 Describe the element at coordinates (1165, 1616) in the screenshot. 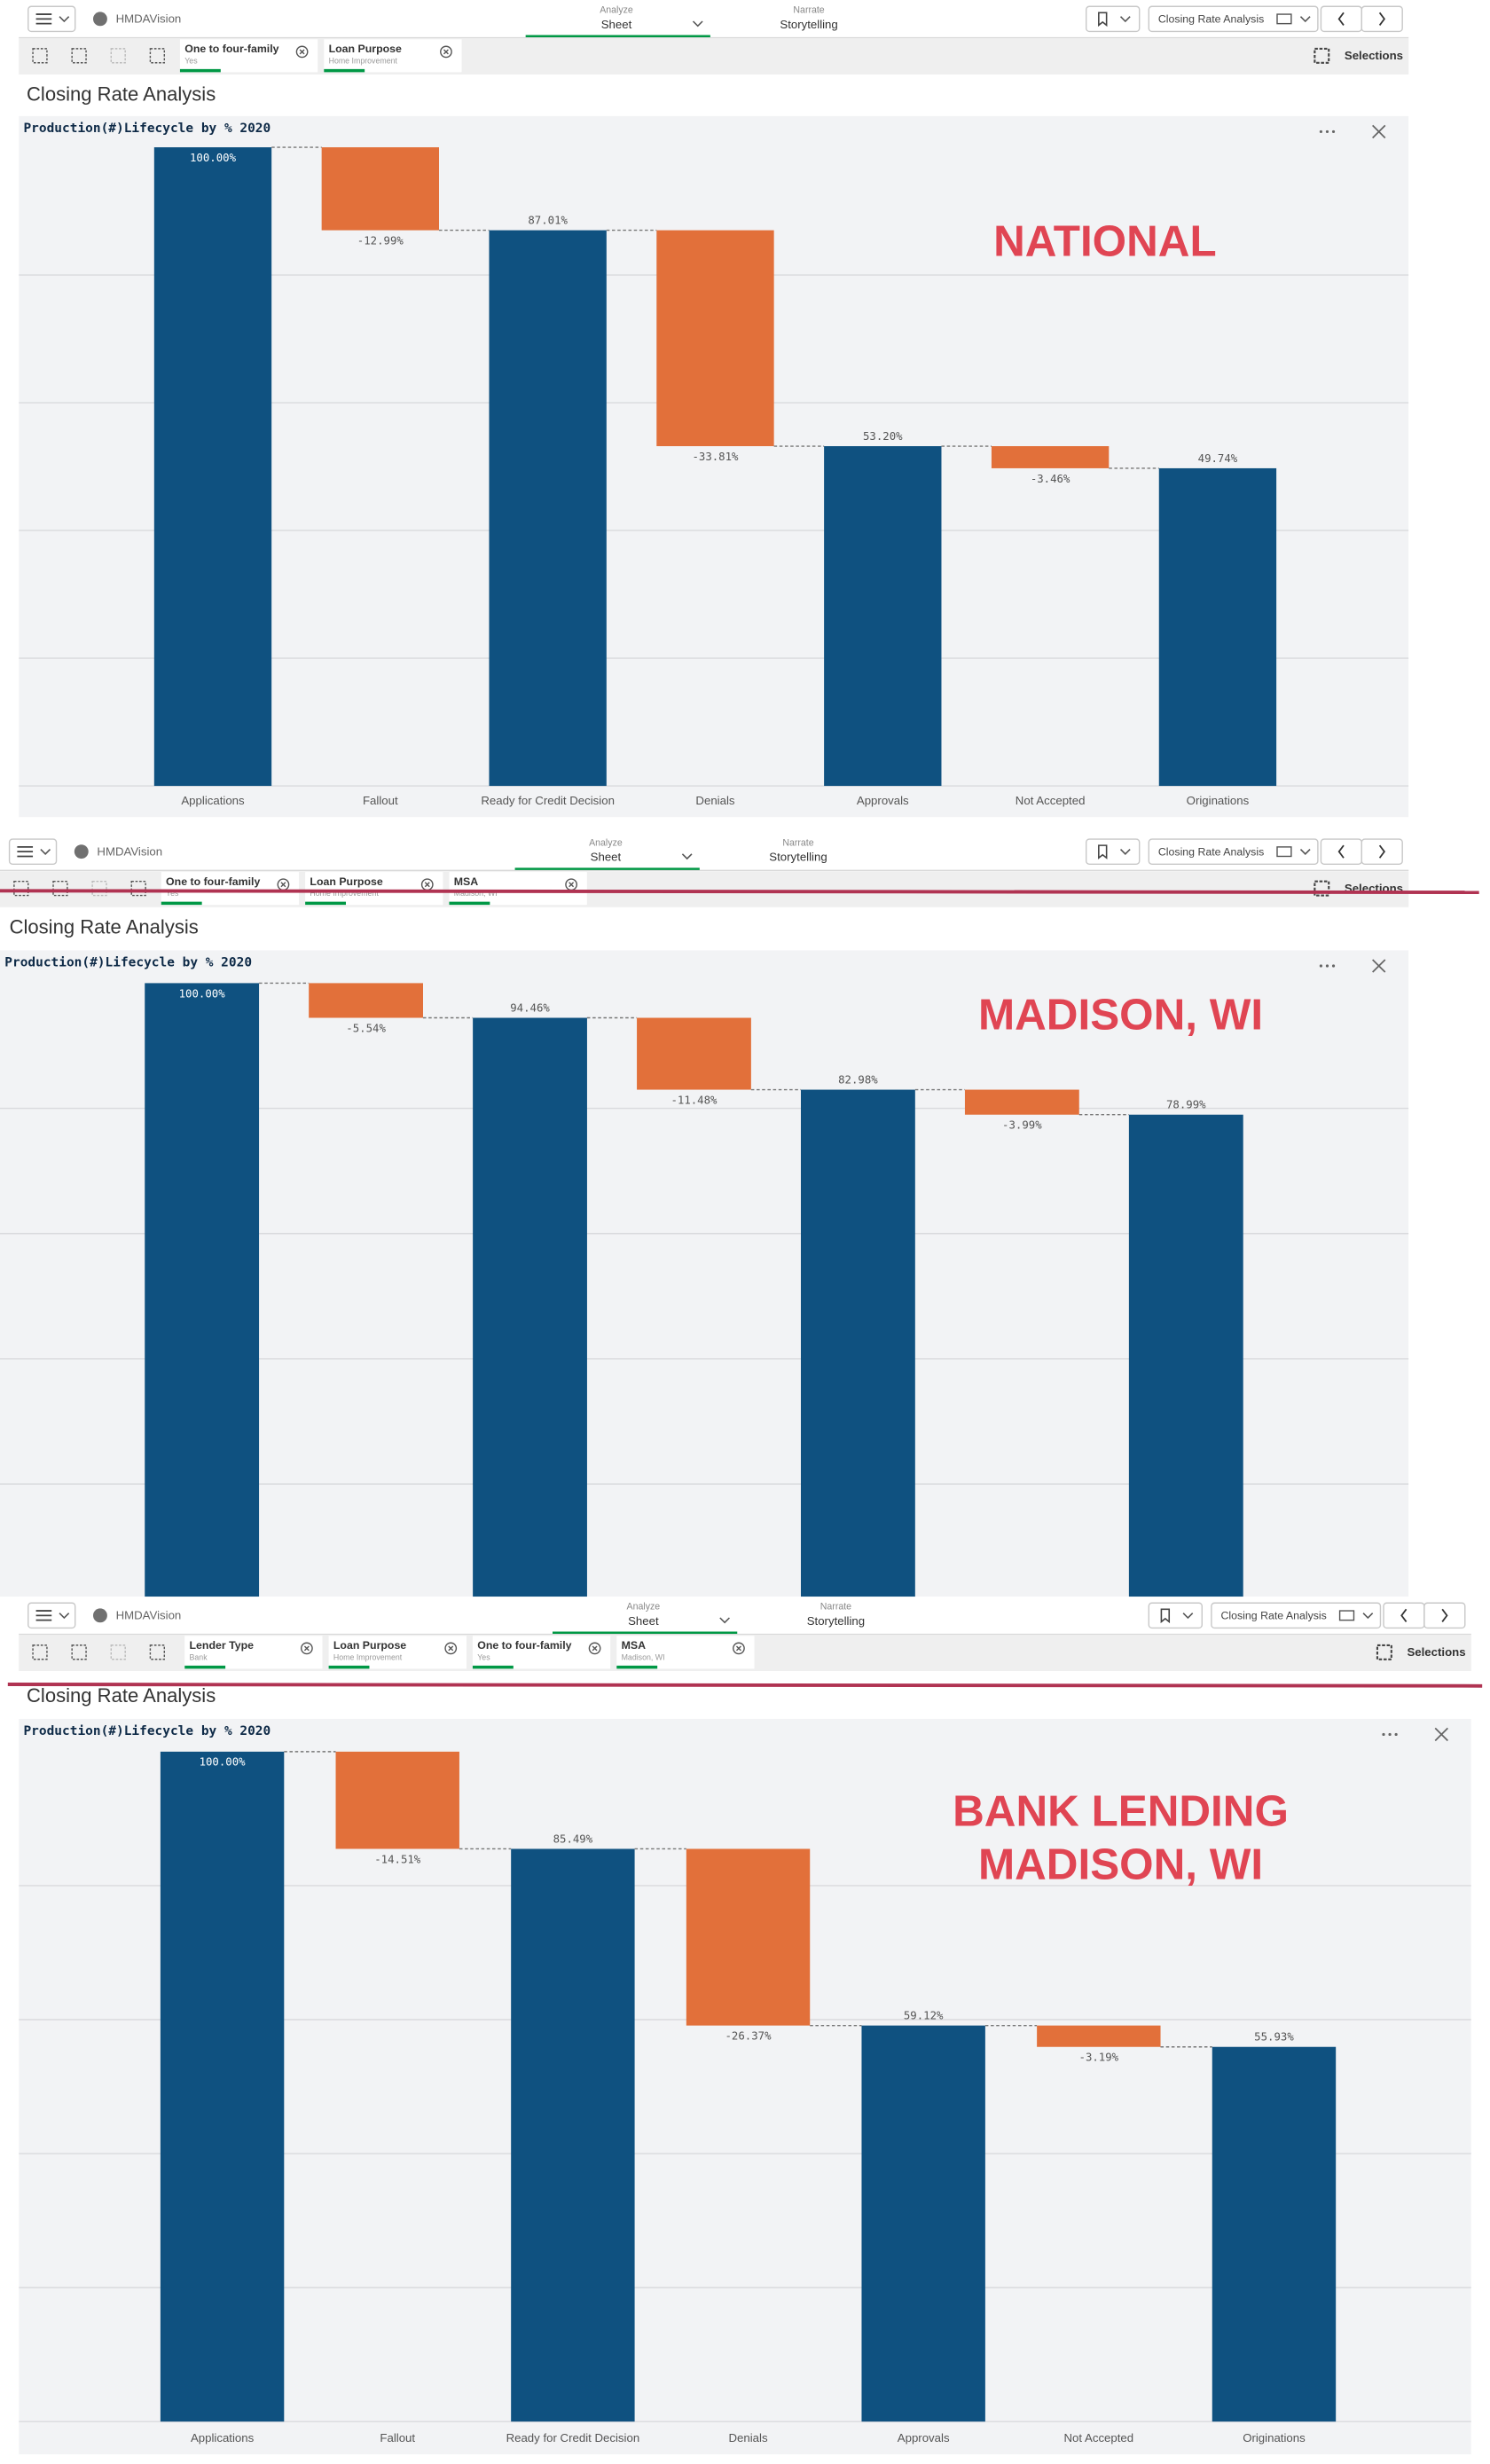

I see `bookmark-icon` at that location.